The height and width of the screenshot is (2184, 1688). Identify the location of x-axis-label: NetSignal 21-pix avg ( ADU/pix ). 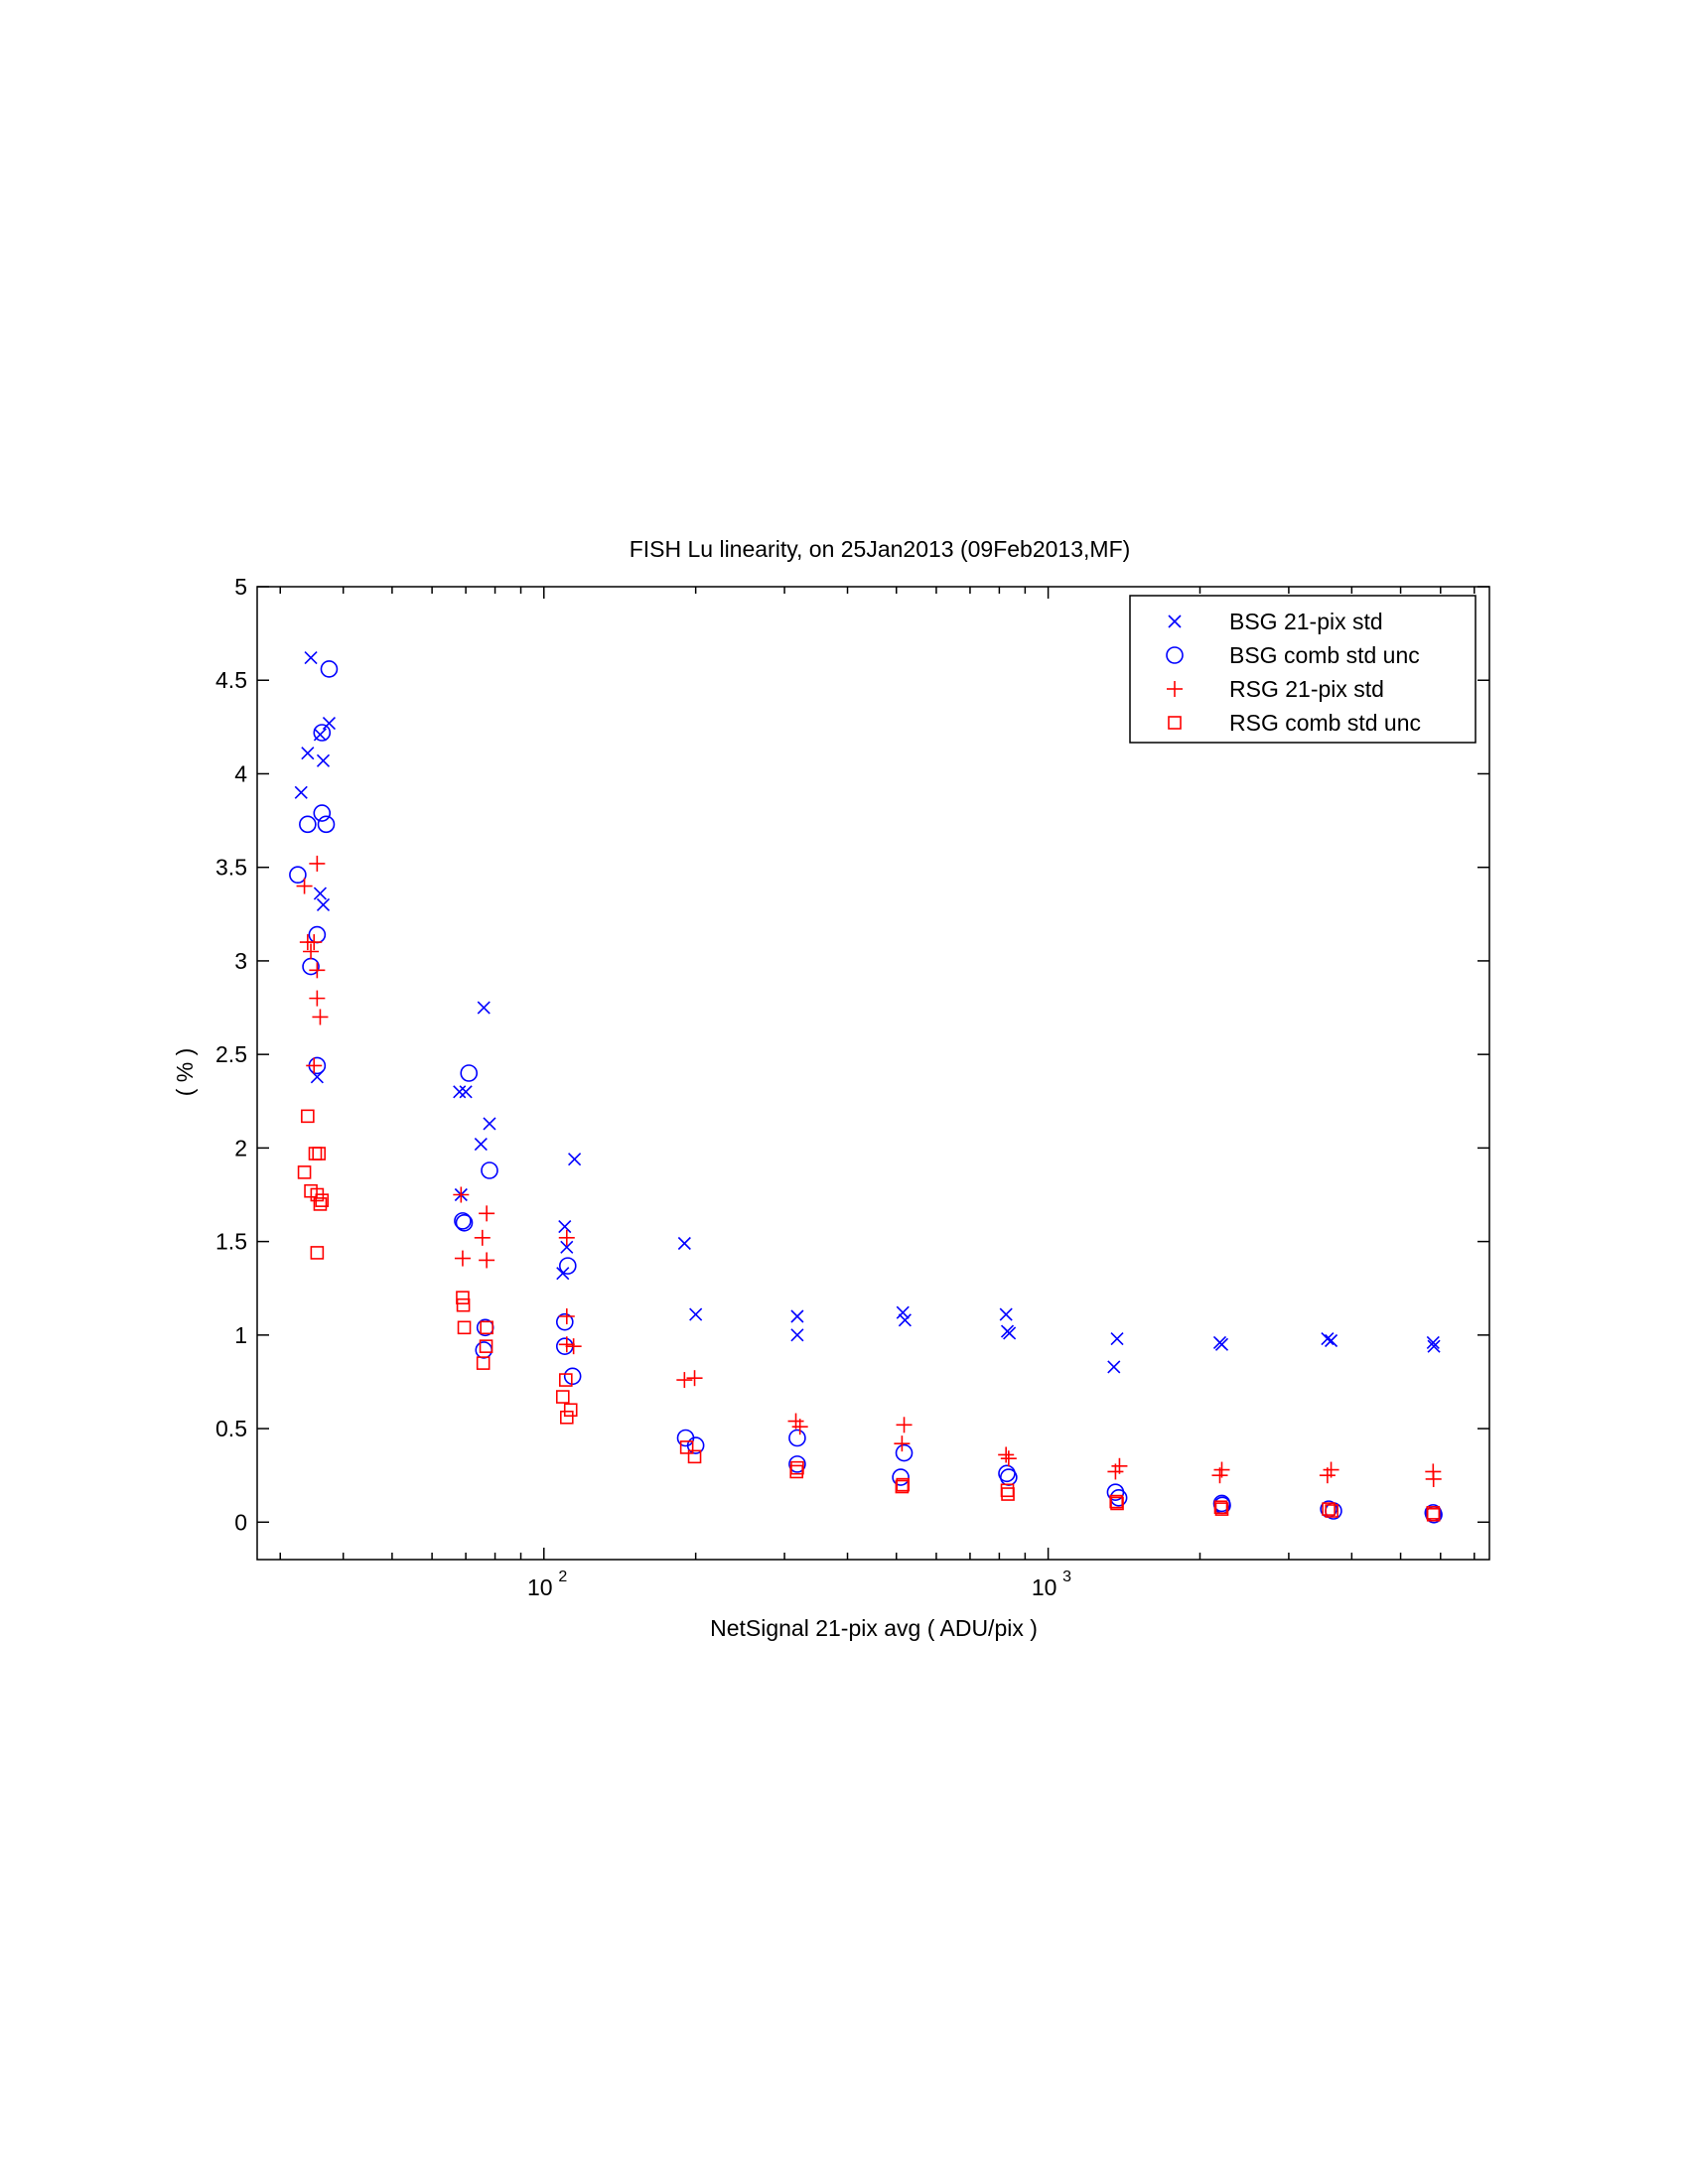
(874, 1628).